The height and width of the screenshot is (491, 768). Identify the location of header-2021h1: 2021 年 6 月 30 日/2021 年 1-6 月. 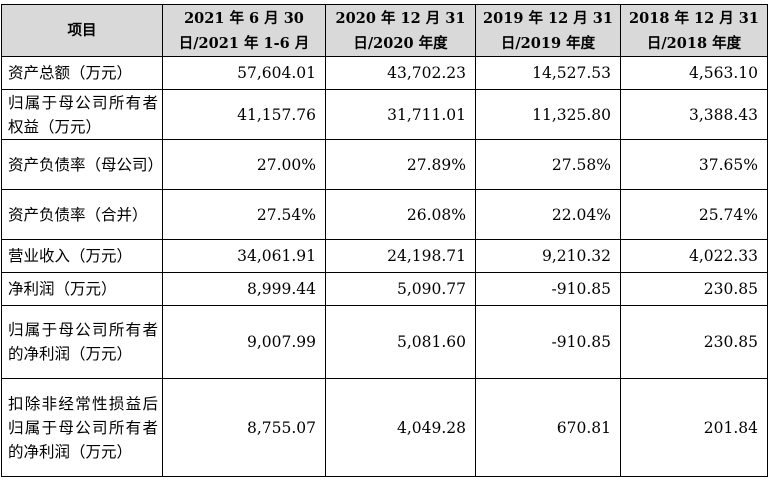
(244, 30).